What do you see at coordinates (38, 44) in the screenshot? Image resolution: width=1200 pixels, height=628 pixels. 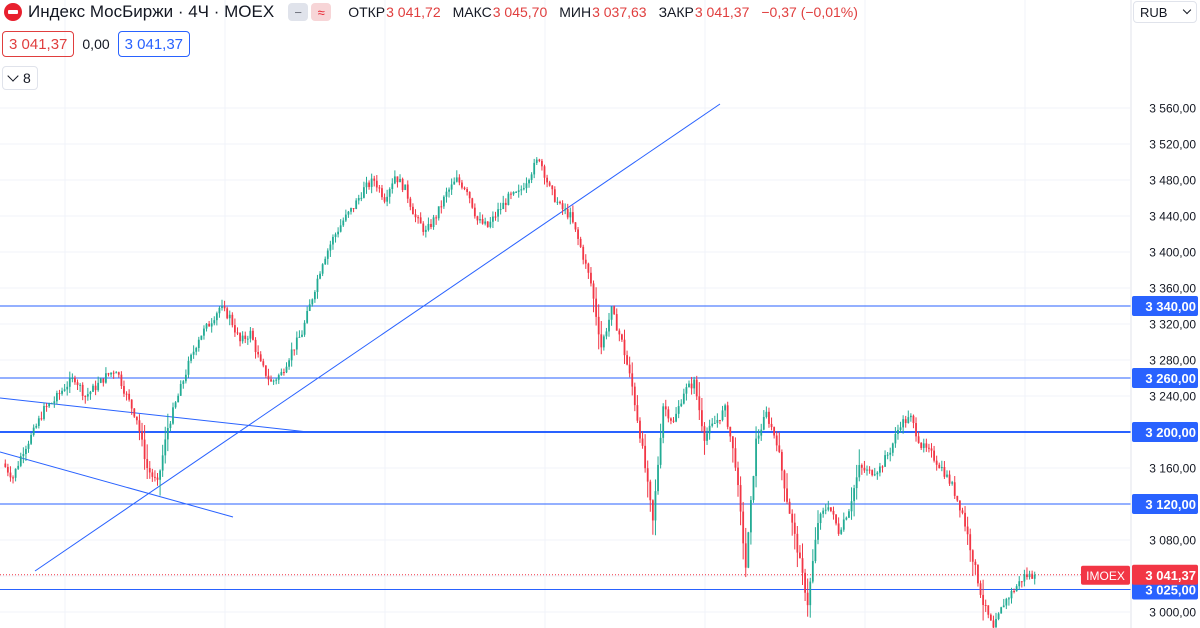 I see `sell-button: 3 041,37` at bounding box center [38, 44].